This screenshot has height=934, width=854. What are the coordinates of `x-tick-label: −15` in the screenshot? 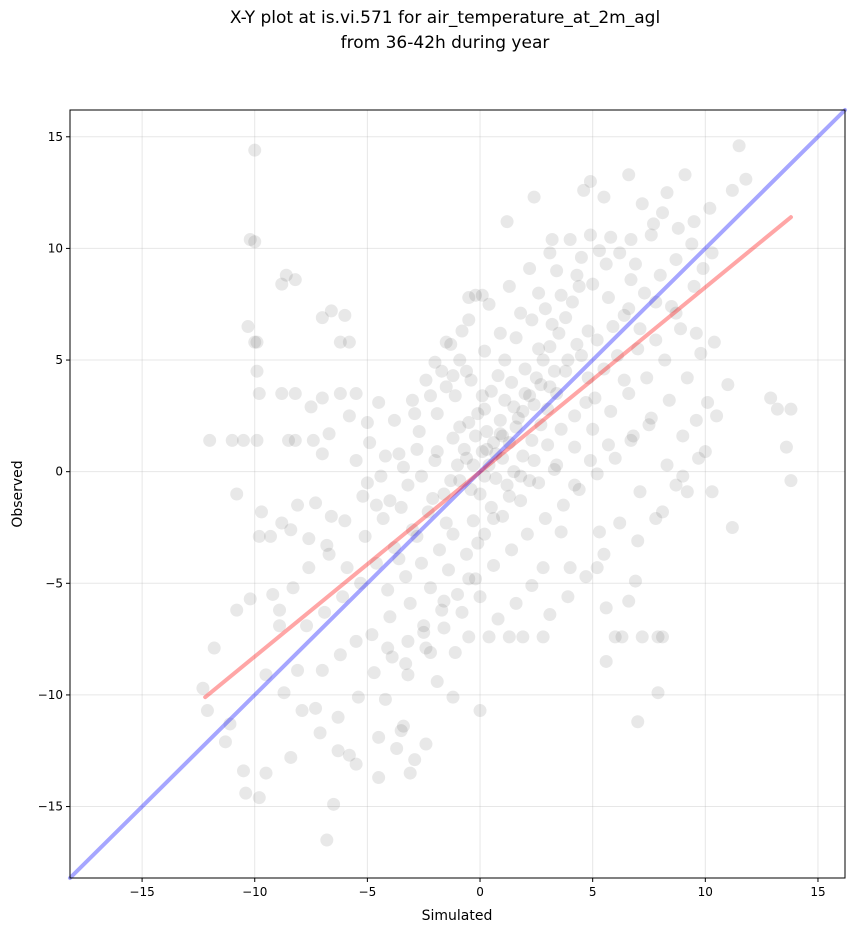 It's located at (141, 892).